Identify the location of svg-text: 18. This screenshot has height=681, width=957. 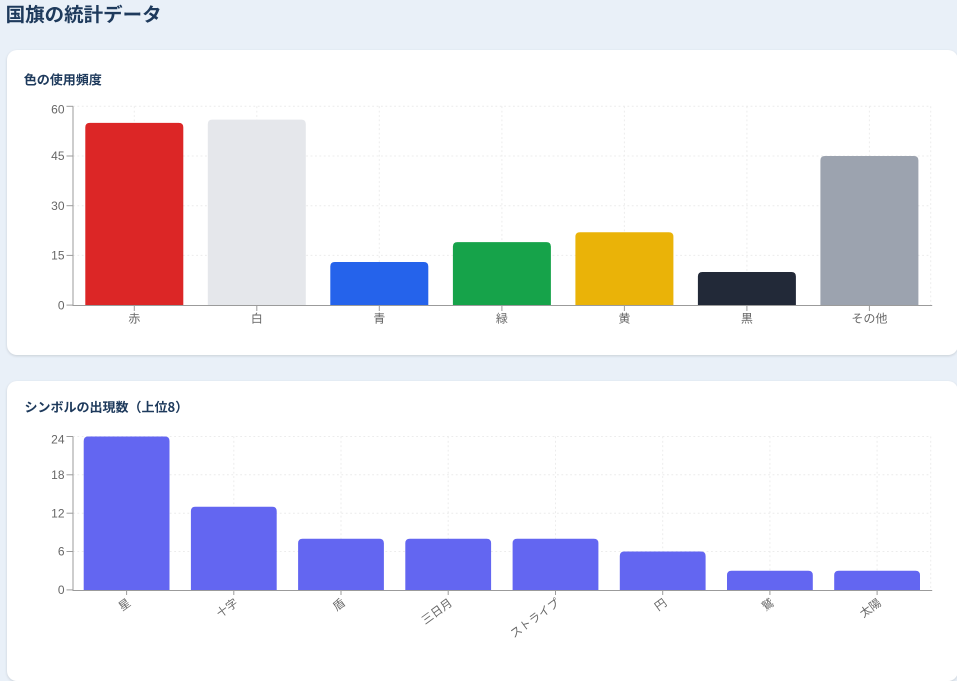
(58, 475).